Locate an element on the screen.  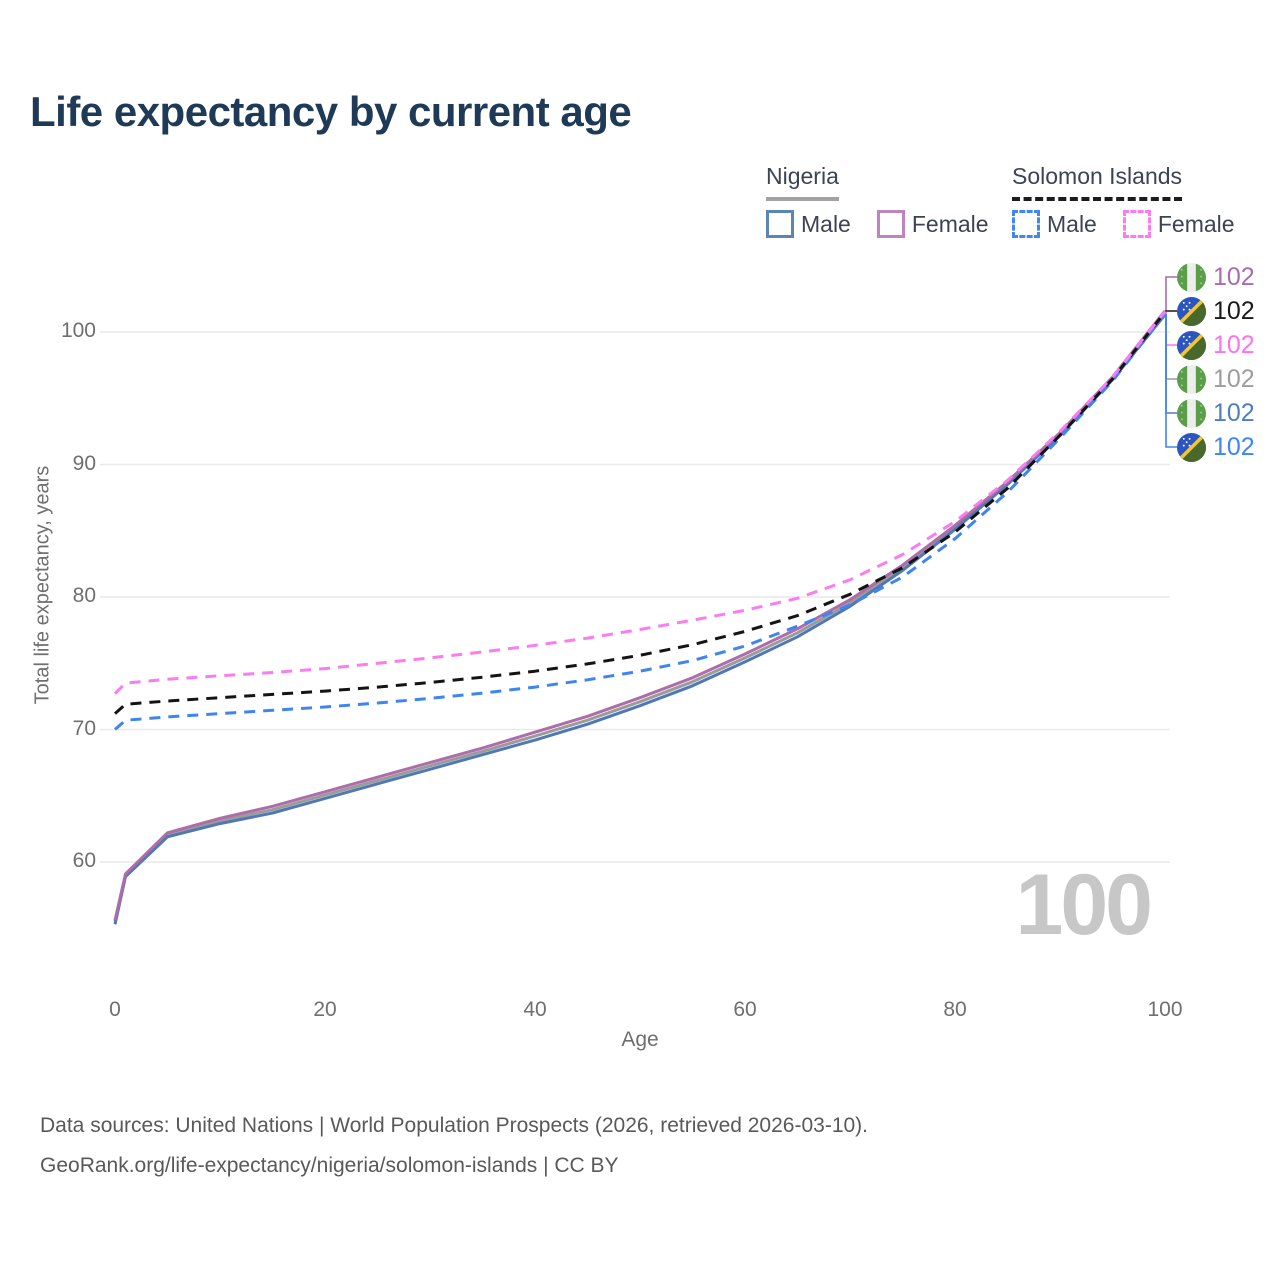
x-tick-label: 100 is located at coordinates (1165, 1009).